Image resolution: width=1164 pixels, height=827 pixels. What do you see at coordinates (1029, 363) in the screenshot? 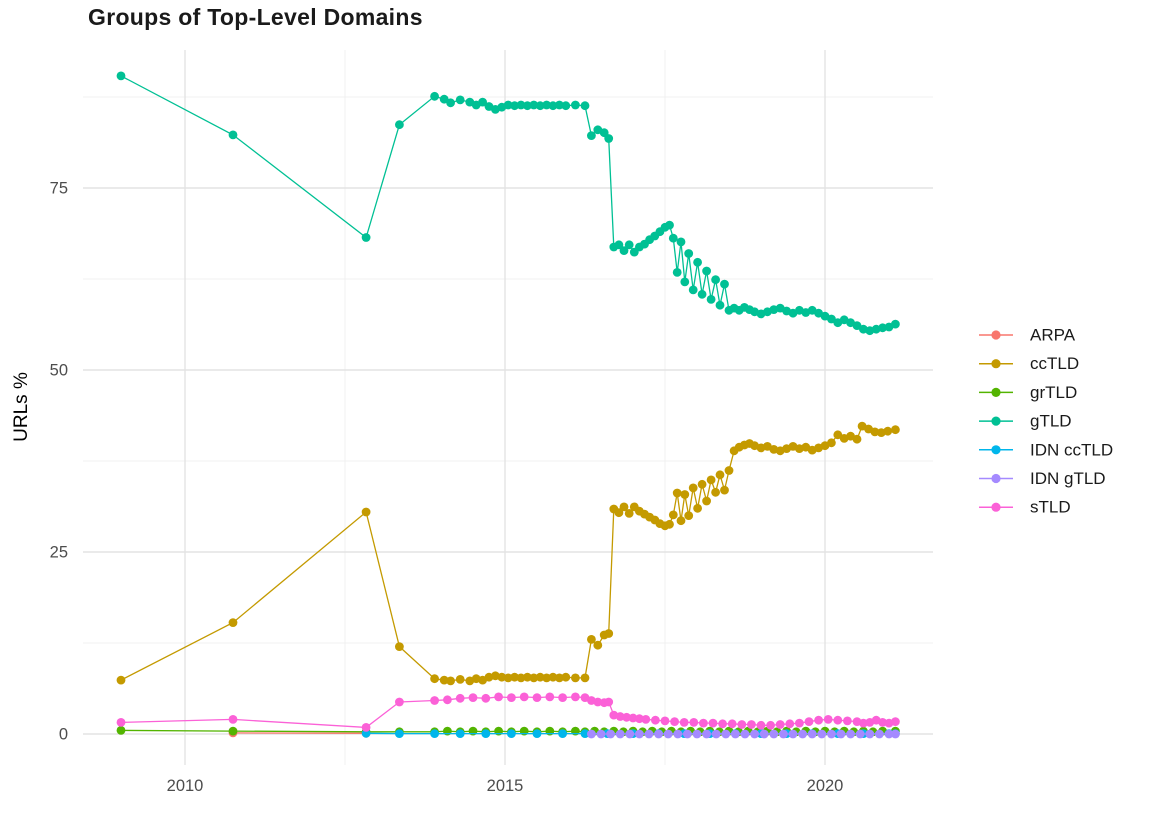
I see `legend-item-cctld: ccTLD` at bounding box center [1029, 363].